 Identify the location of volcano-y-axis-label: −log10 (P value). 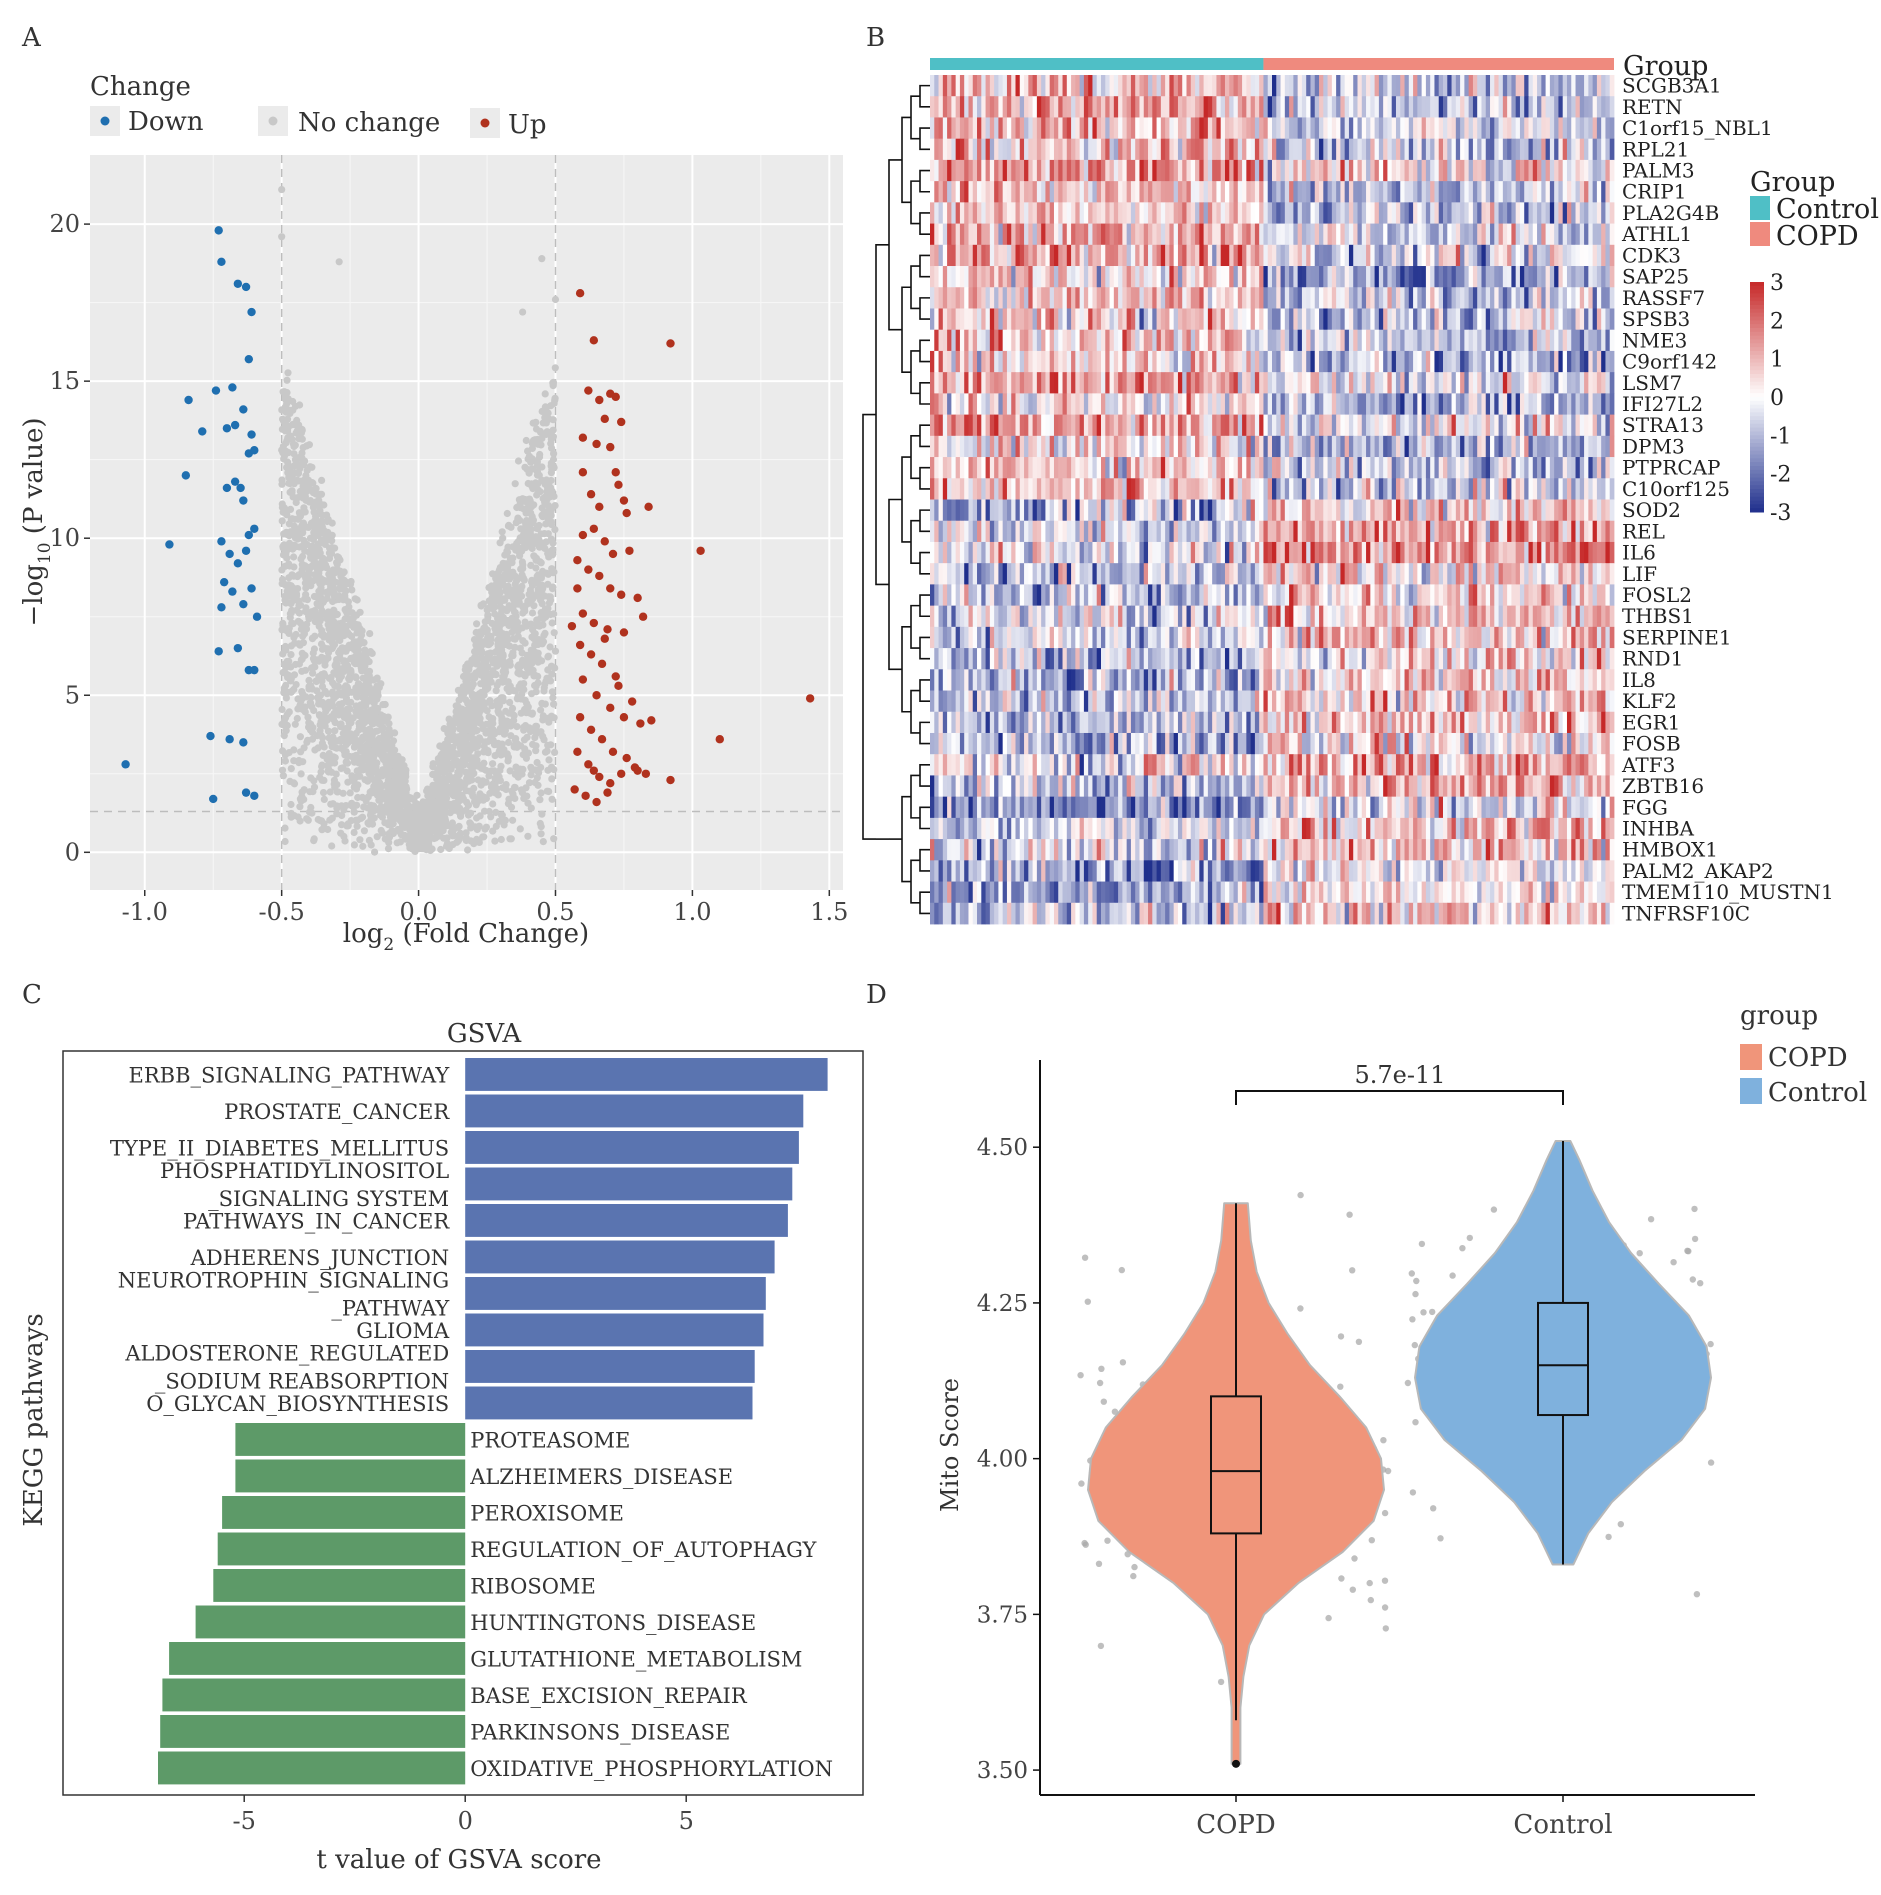
(37, 522).